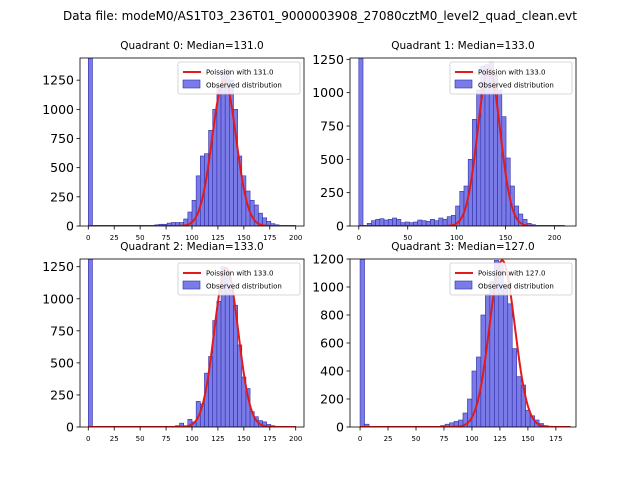  I want to click on y-tick-label: 1250, so click(58, 266).